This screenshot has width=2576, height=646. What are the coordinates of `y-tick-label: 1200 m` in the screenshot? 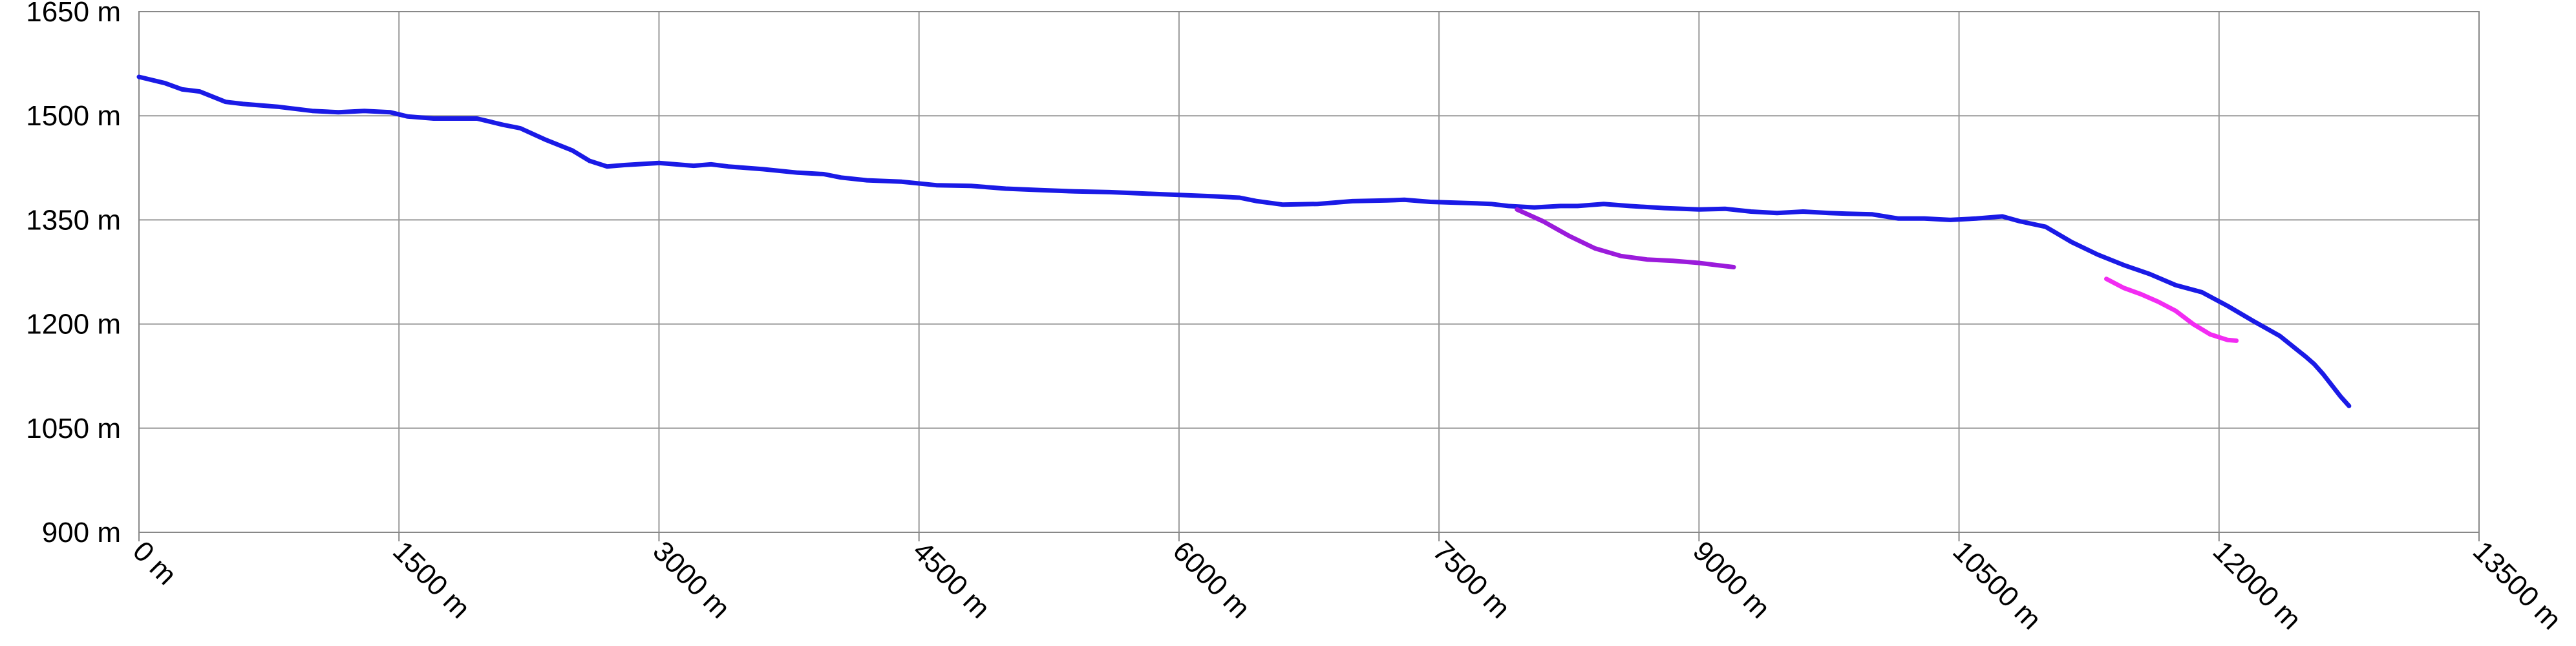 It's located at (73, 325).